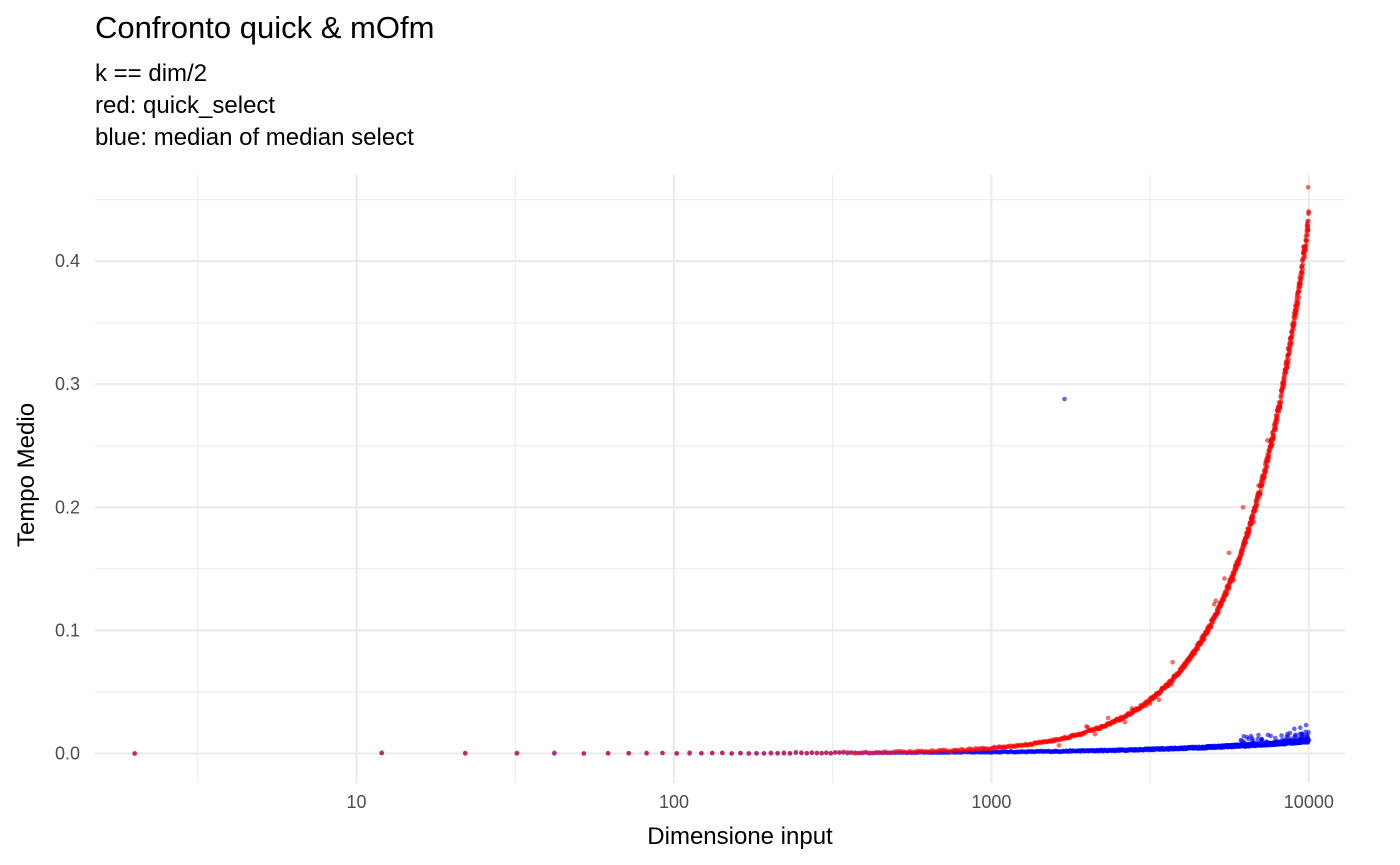 Image resolution: width=1400 pixels, height=865 pixels. I want to click on y-tick-label: 0.0, so click(67, 753).